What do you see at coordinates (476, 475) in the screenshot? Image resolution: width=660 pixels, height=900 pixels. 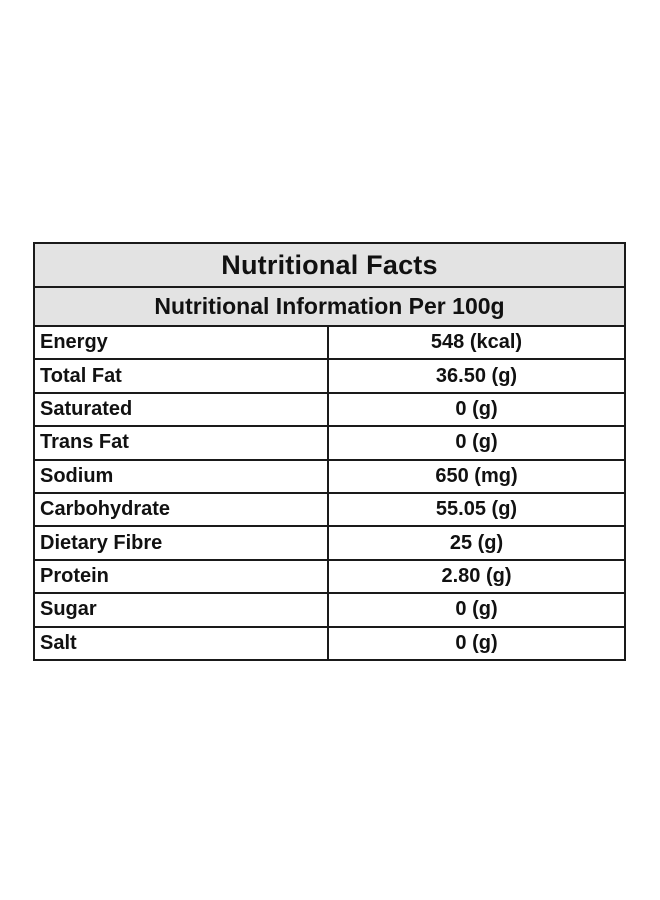 I see `nutrient-value: 650 (mg)` at bounding box center [476, 475].